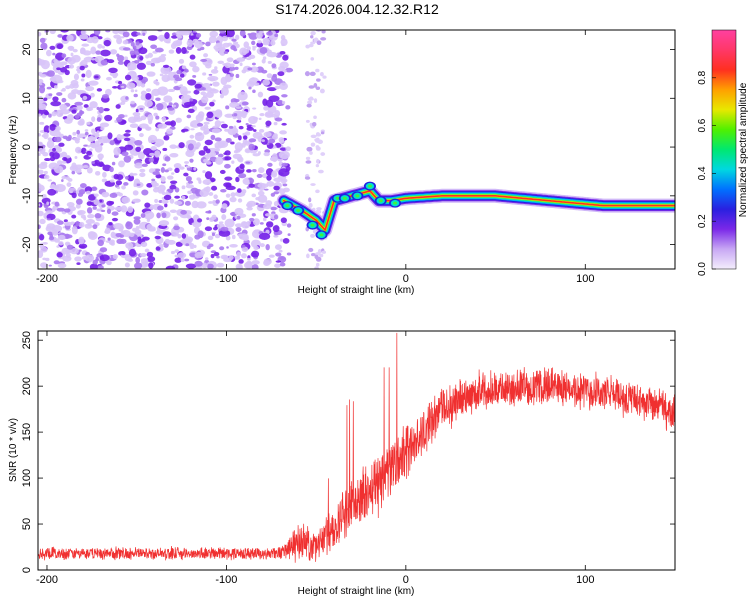  I want to click on y-tick-label: 20, so click(27, 49).